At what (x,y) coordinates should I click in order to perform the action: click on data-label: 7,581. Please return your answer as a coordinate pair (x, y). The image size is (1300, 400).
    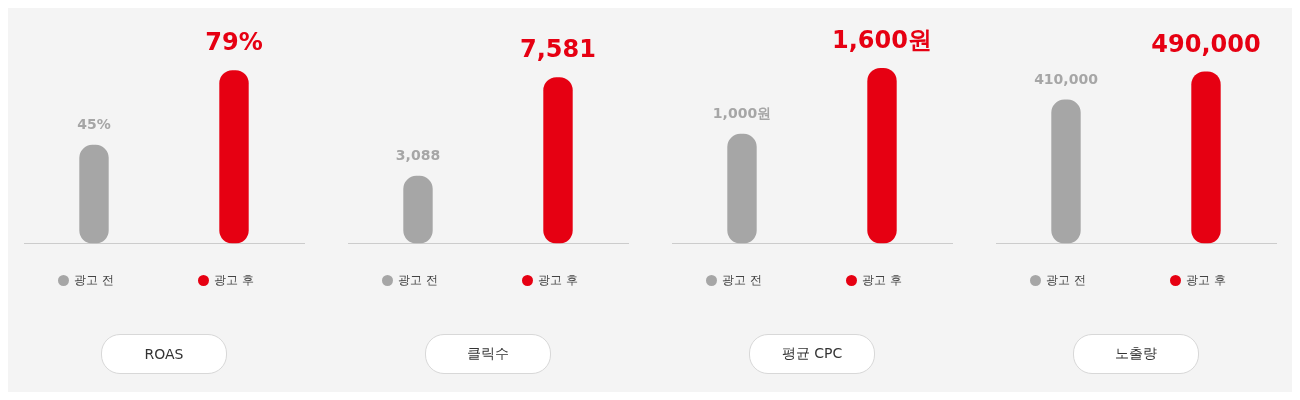
    Looking at the image, I should click on (558, 49).